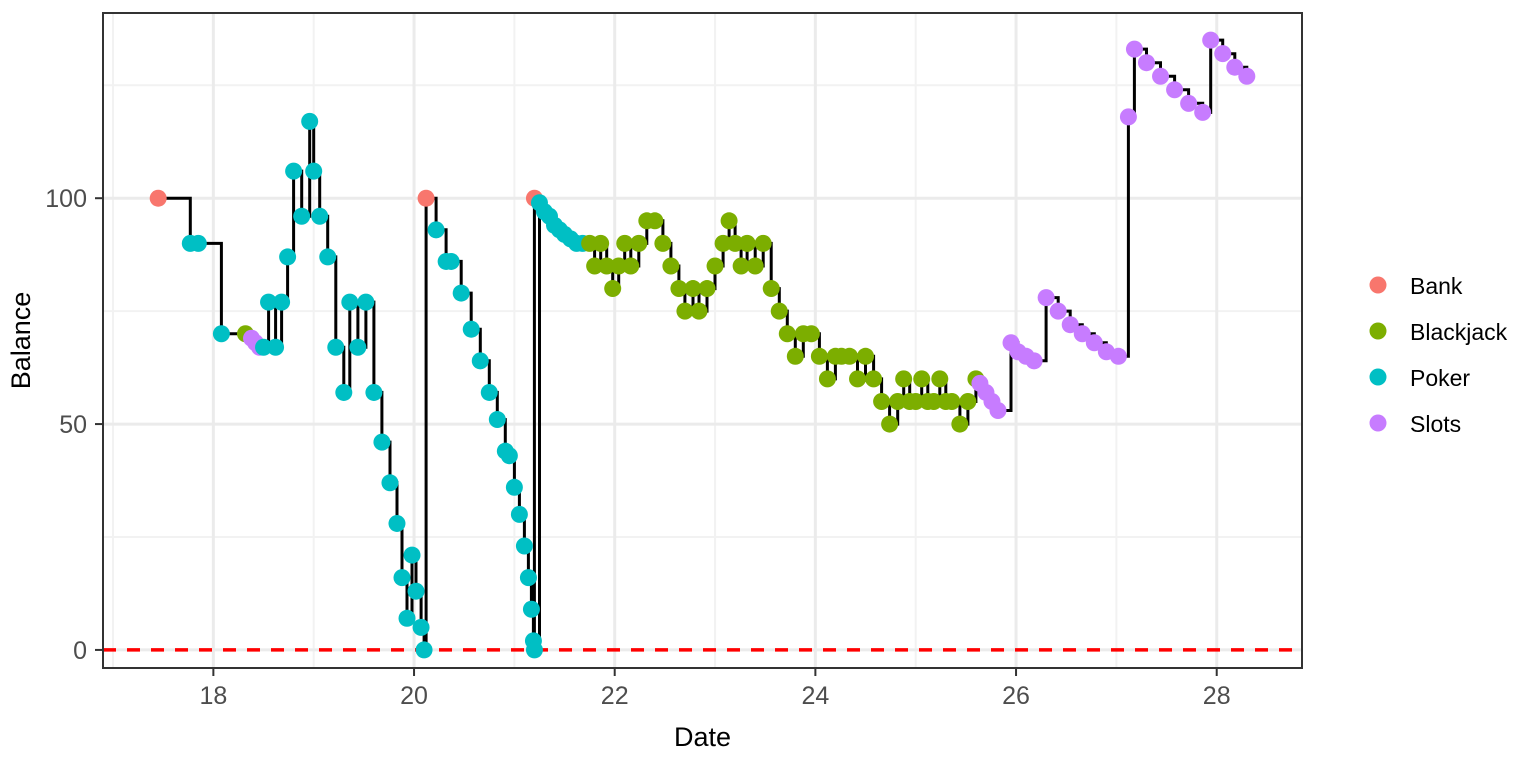  What do you see at coordinates (702, 737) in the screenshot?
I see `x-axis-title: Date` at bounding box center [702, 737].